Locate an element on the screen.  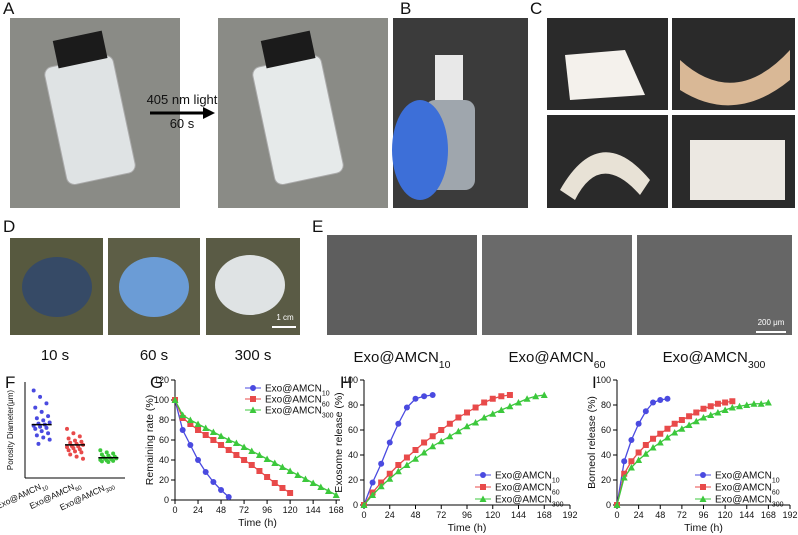
x-tick-label: 168 is located at coordinates (544, 515).